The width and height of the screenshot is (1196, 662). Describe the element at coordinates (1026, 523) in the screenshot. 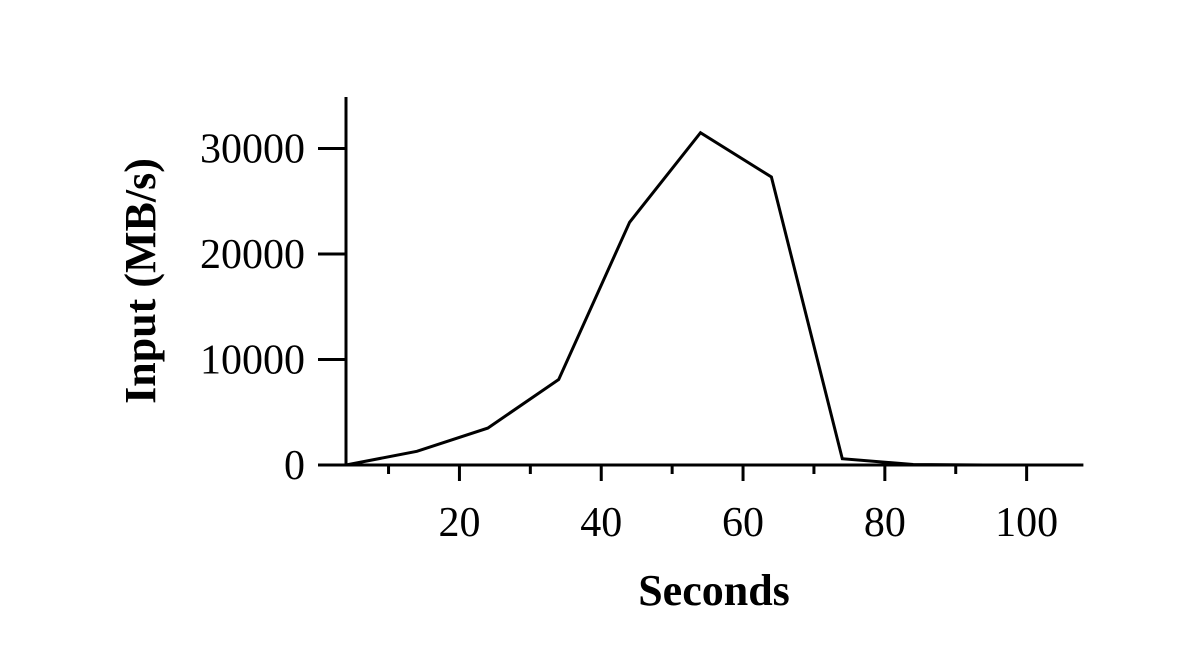

I see `x-tick-label: 100` at that location.